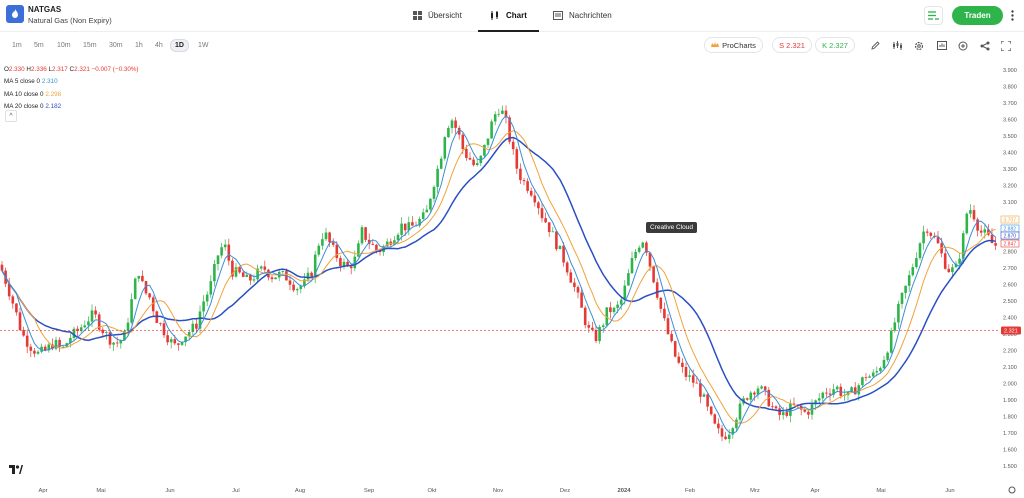  I want to click on timeframe-1h: 1h, so click(139, 45).